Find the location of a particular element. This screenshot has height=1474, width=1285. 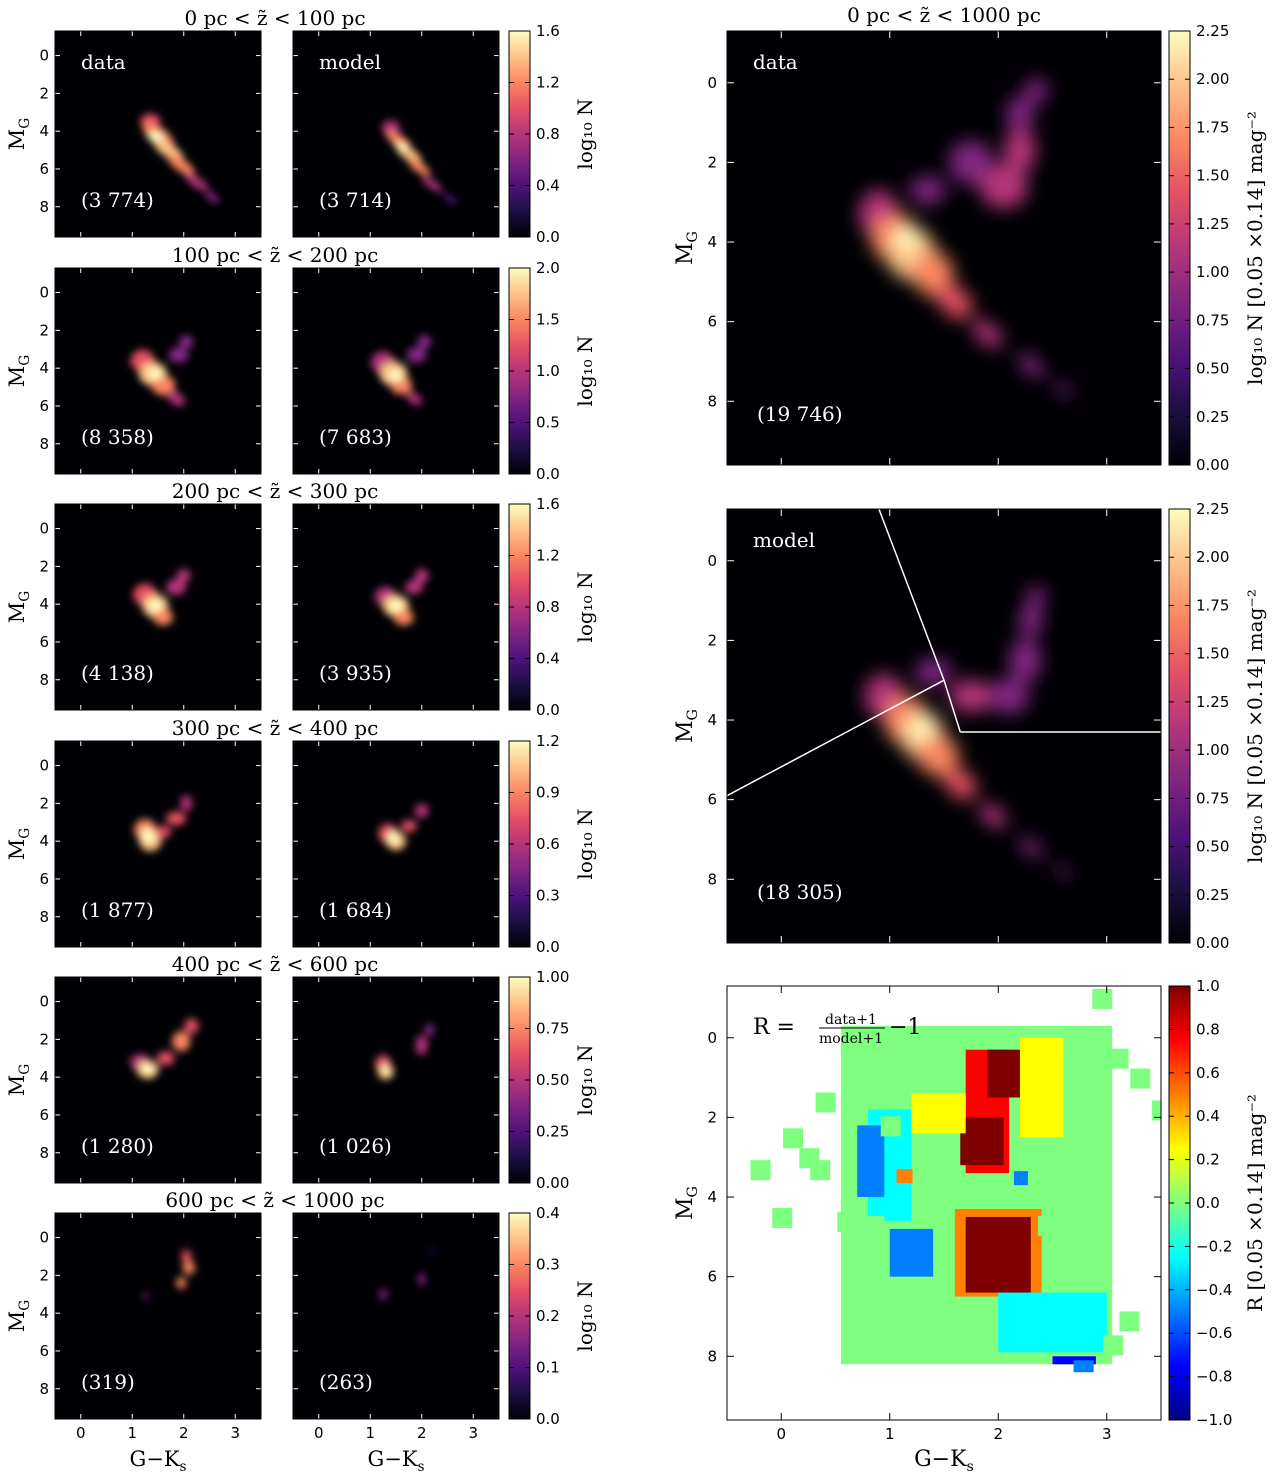

colorbar-tick-label: 2.00 is located at coordinates (1212, 79).